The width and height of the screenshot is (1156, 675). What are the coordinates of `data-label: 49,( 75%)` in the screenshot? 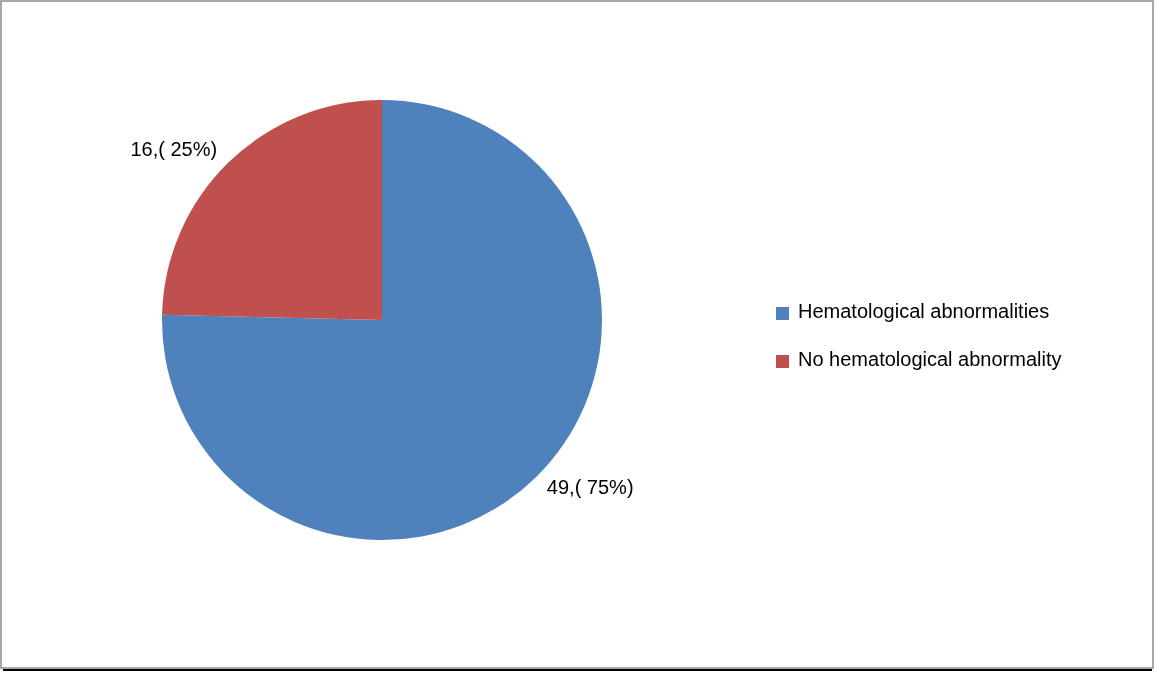 It's located at (590, 487).